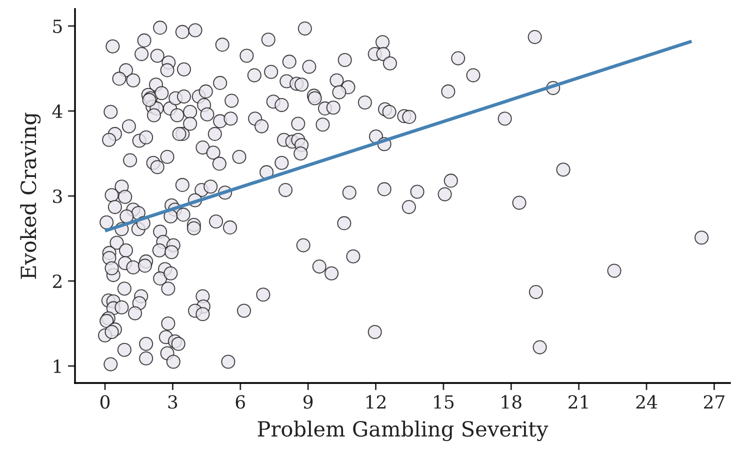 The image size is (746, 455). Describe the element at coordinates (57, 196) in the screenshot. I see `y-tick-label: 3` at that location.